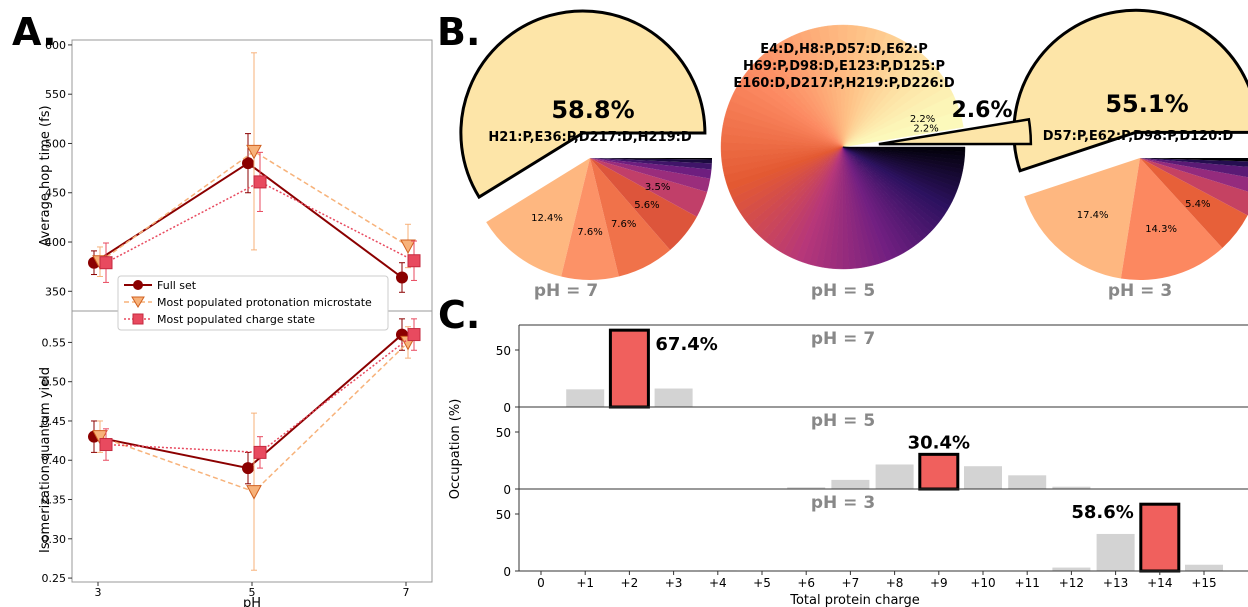 This screenshot has width=1248, height=607. What do you see at coordinates (458, 32) in the screenshot?
I see `panel-label-b: B.` at bounding box center [458, 32].